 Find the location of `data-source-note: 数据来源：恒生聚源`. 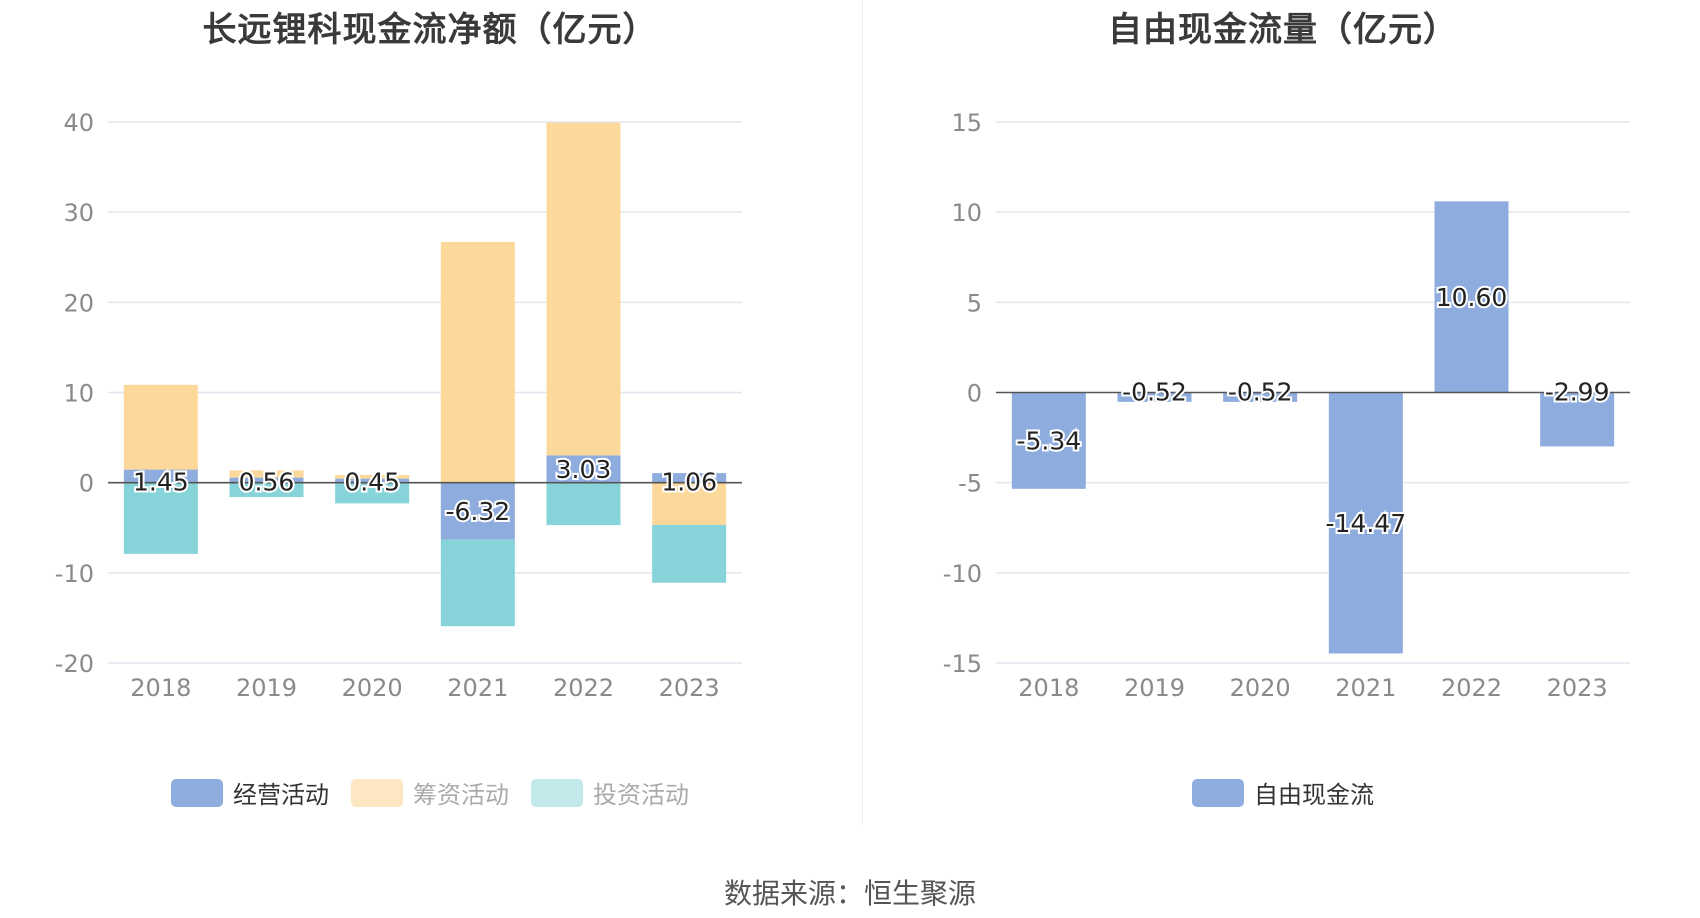

data-source-note: 数据来源：恒生聚源 is located at coordinates (849, 893).